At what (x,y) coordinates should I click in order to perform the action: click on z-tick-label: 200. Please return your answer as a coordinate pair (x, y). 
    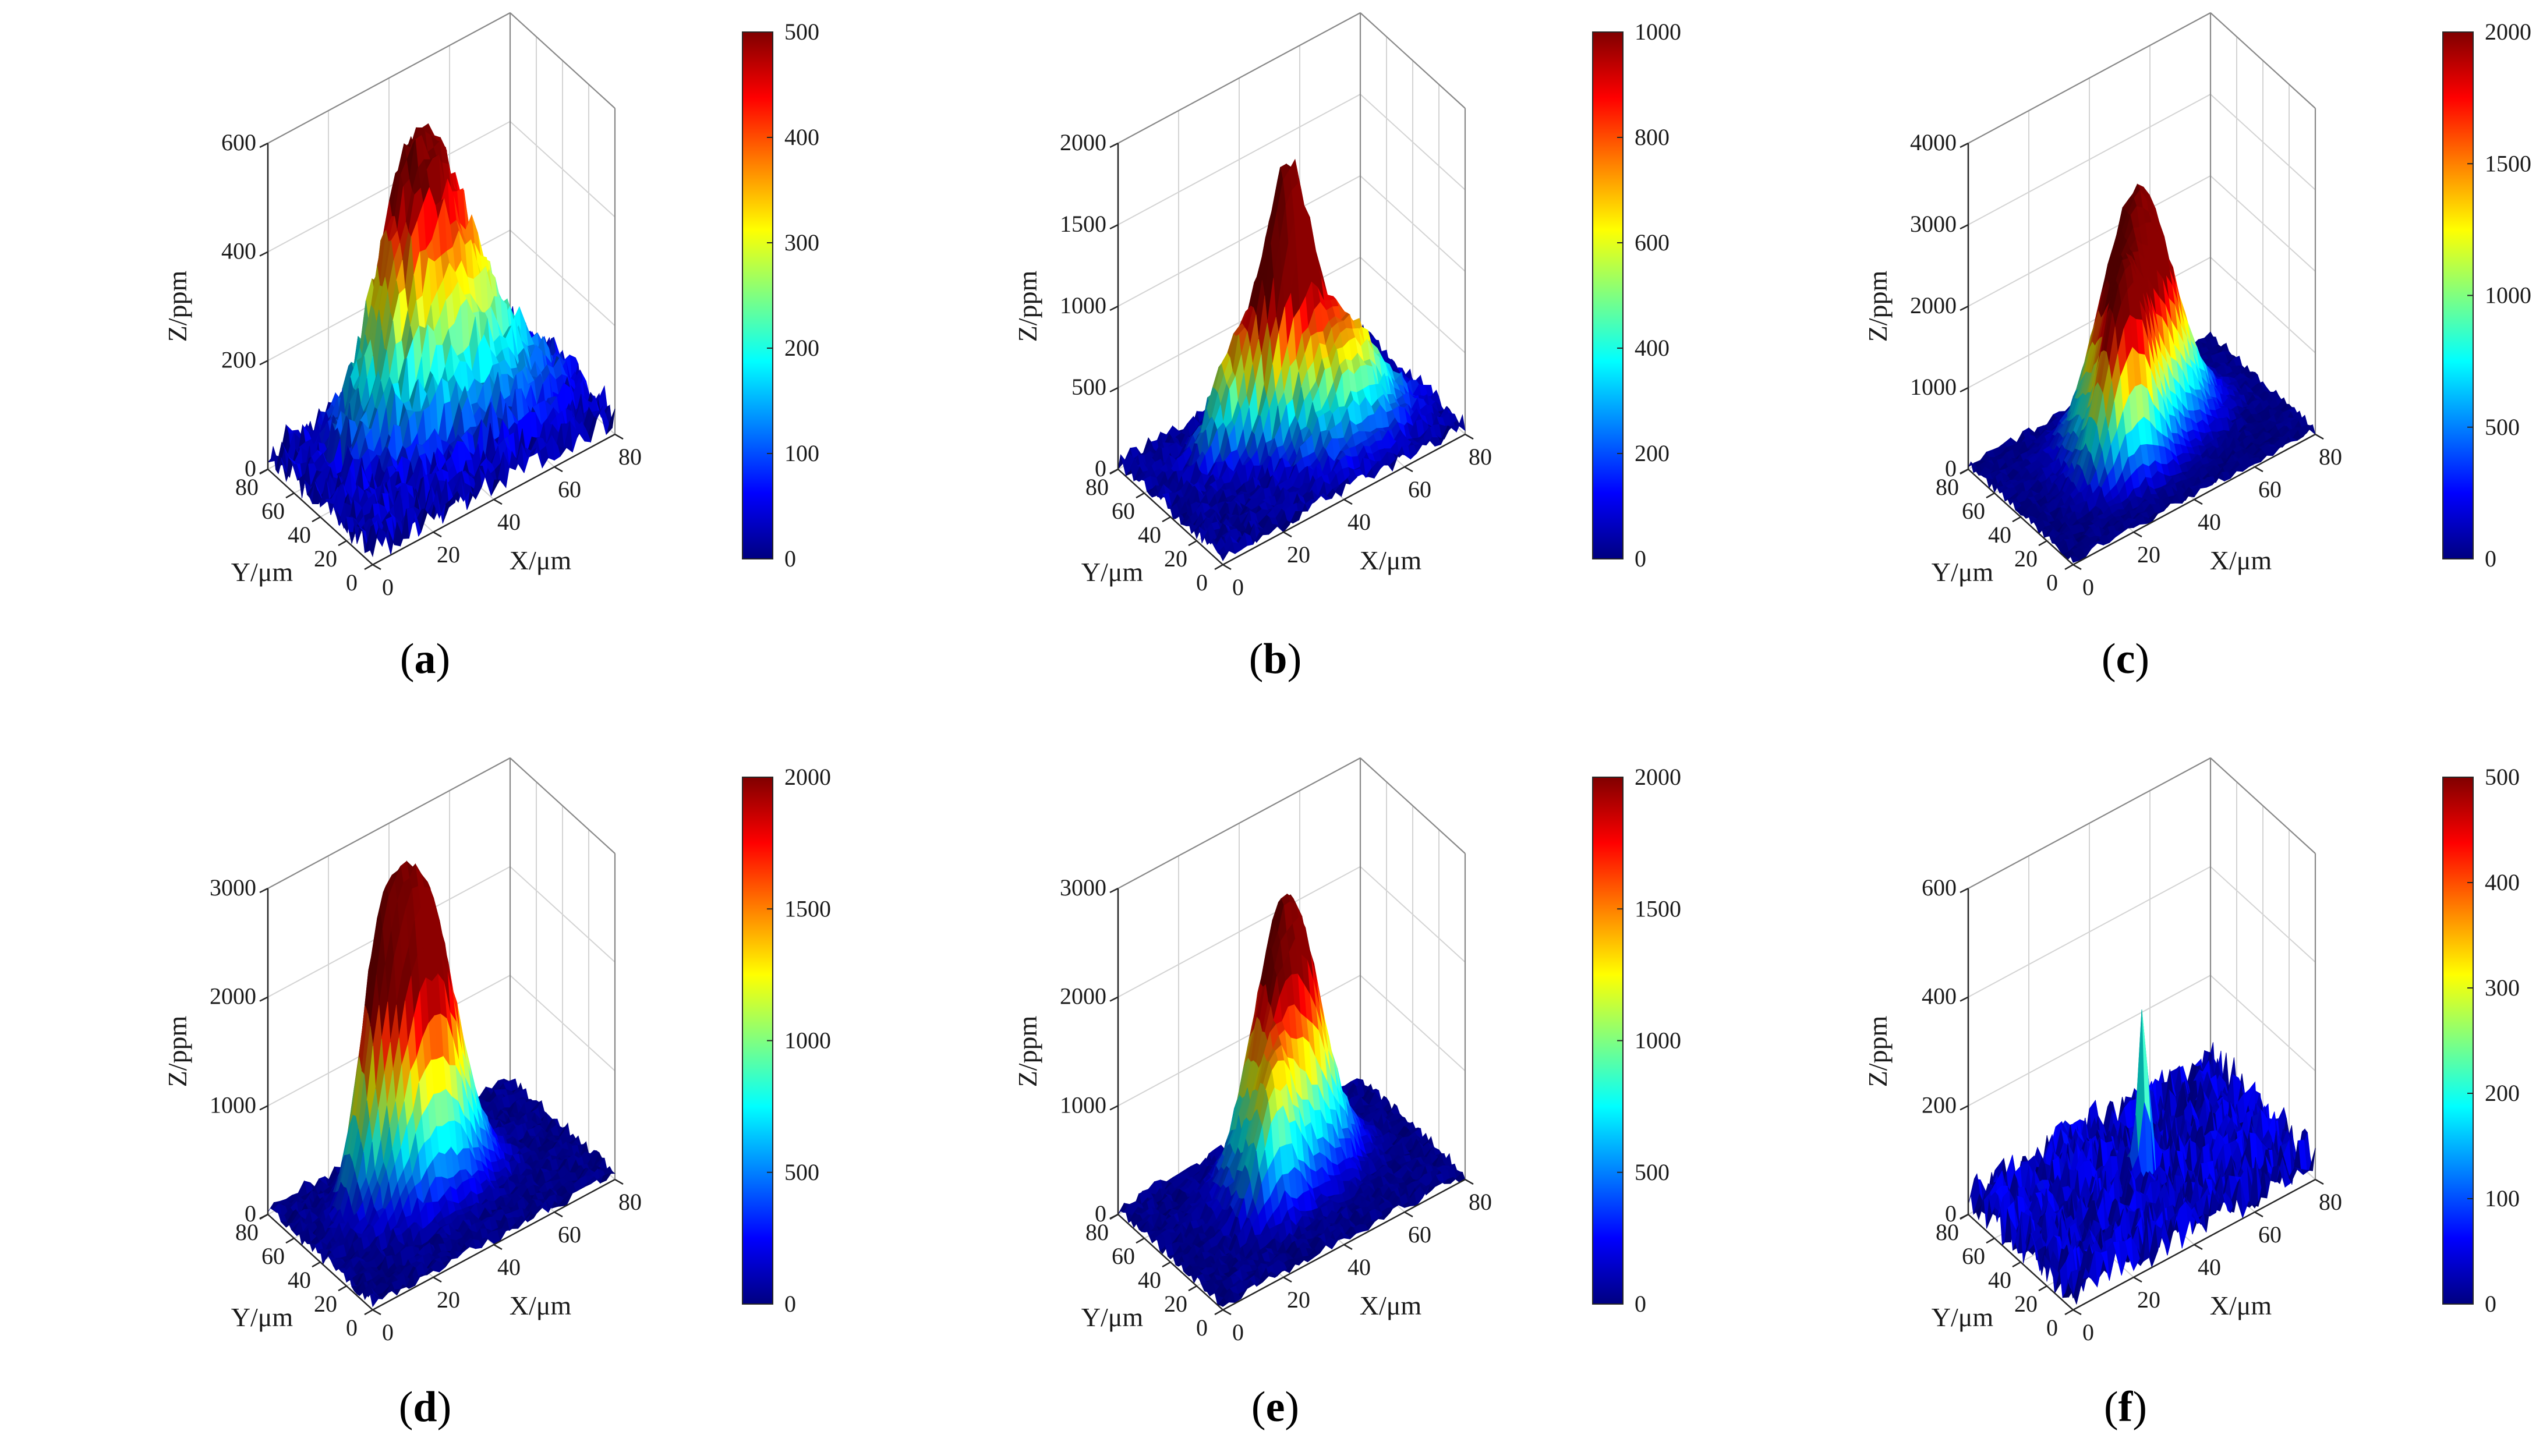
    Looking at the image, I should click on (238, 359).